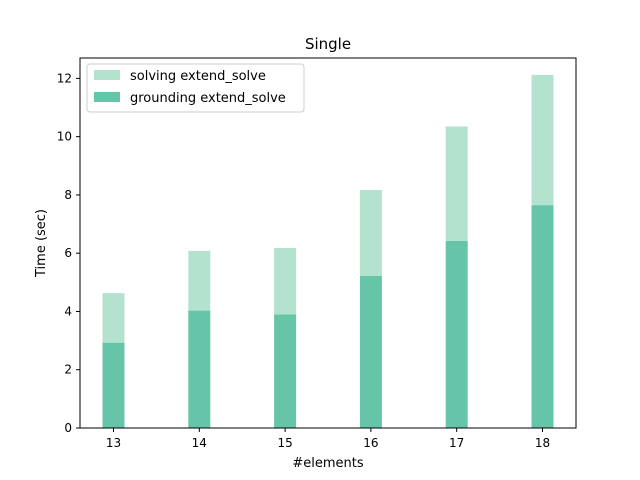 The width and height of the screenshot is (640, 480). Describe the element at coordinates (370, 443) in the screenshot. I see `x-tick-label-16: 16` at that location.